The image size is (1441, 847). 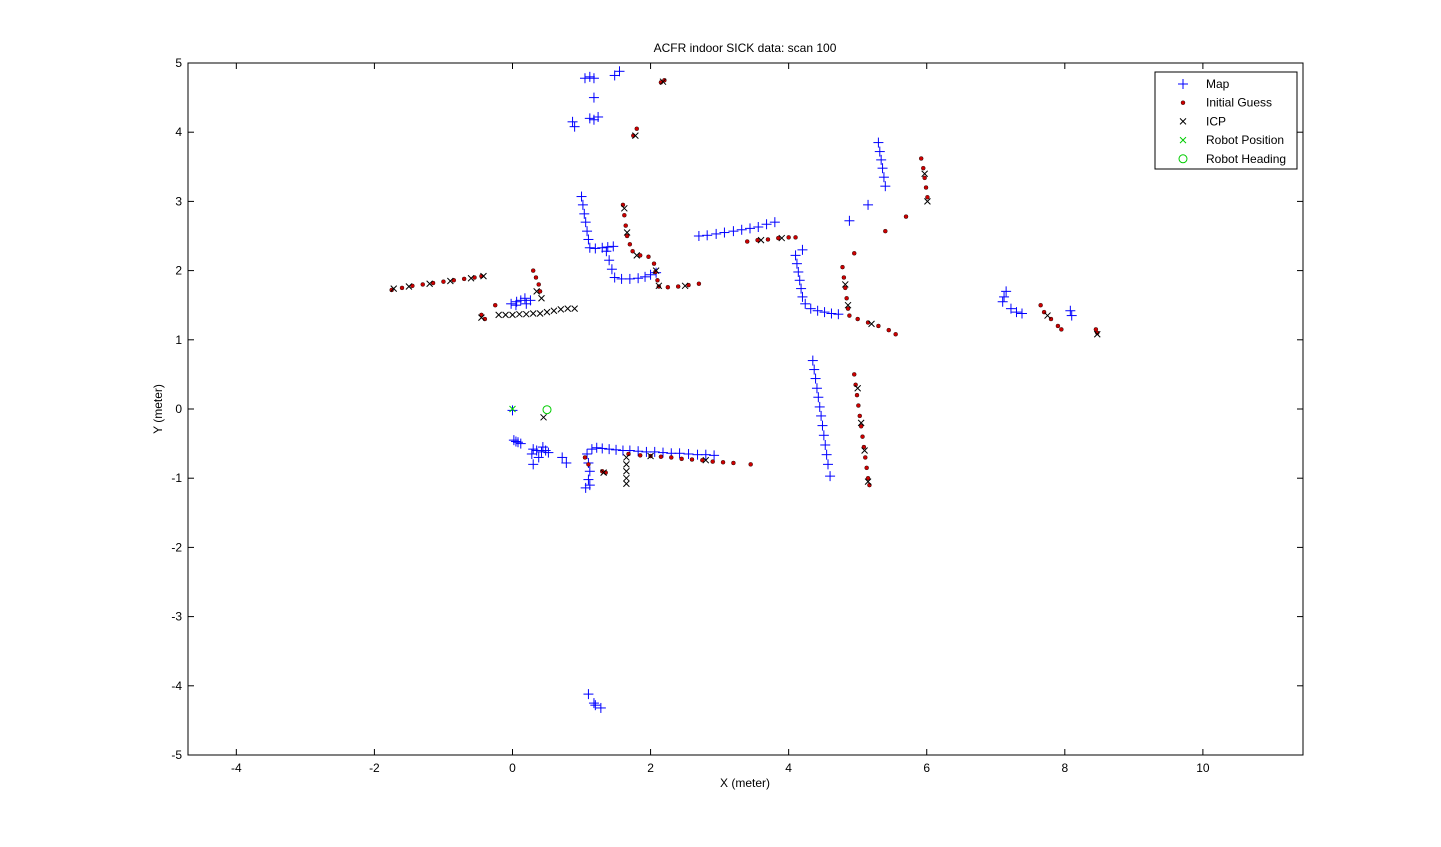 I want to click on legend-label-icp: ICP, so click(x=1216, y=121).